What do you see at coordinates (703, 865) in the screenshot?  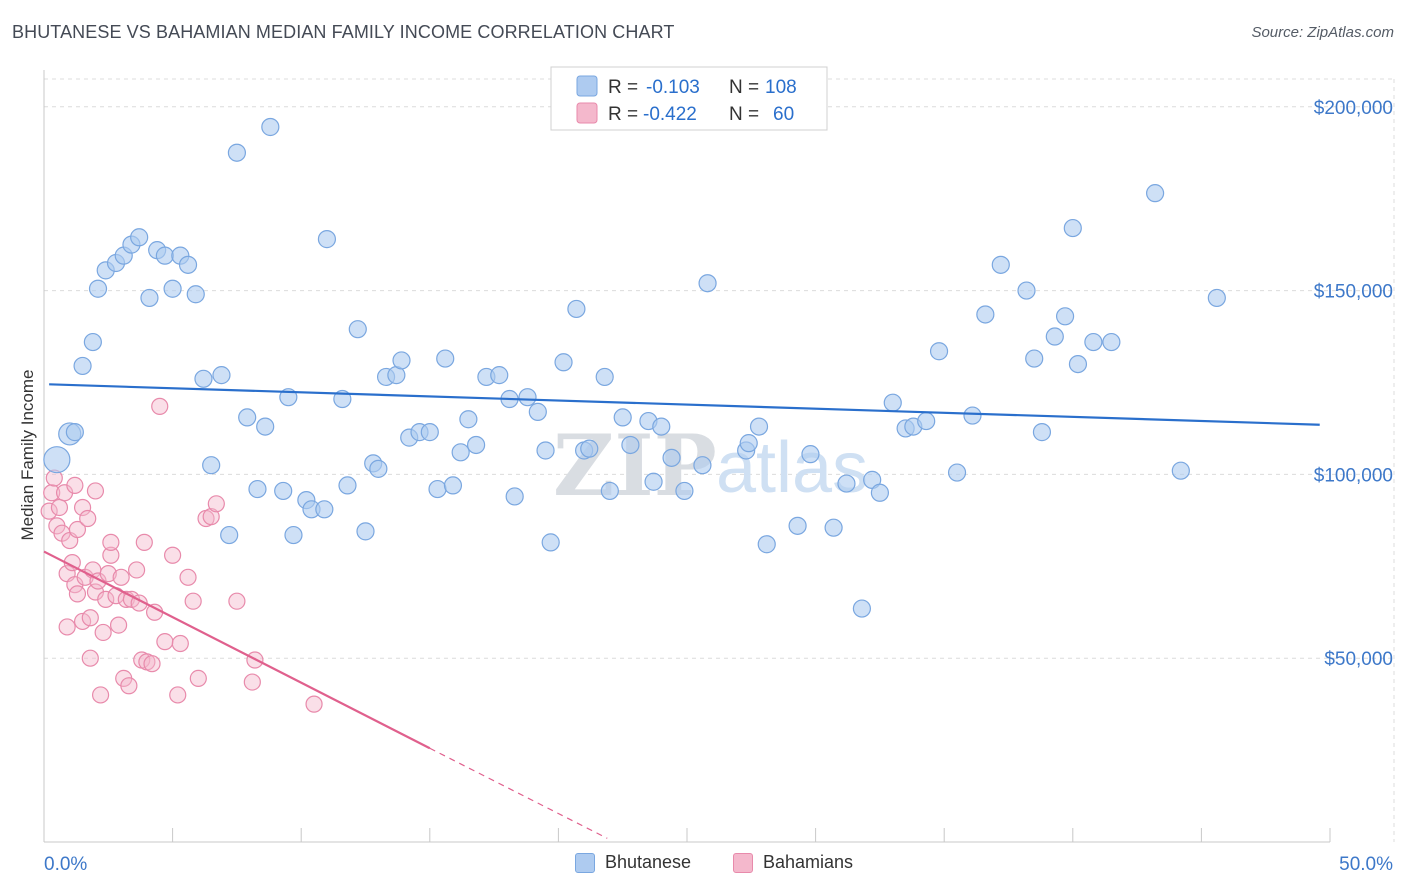 I see `series-legend: Bhutanese Bahamians` at bounding box center [703, 865].